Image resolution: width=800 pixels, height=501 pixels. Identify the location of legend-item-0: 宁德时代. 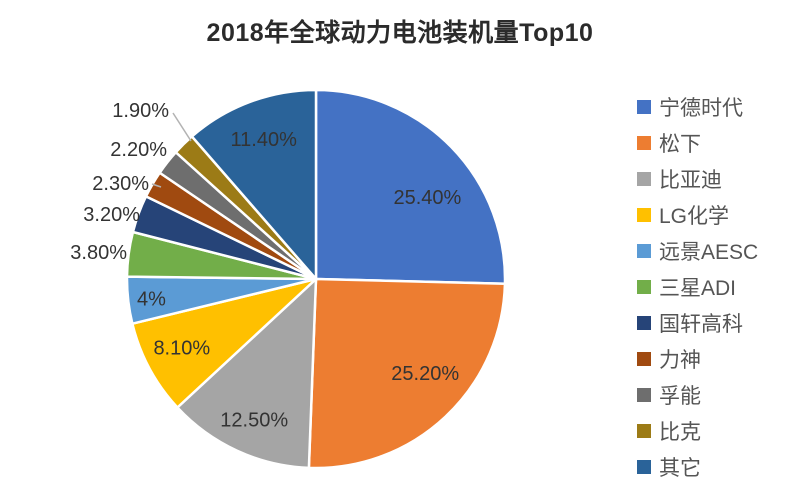
(697, 107).